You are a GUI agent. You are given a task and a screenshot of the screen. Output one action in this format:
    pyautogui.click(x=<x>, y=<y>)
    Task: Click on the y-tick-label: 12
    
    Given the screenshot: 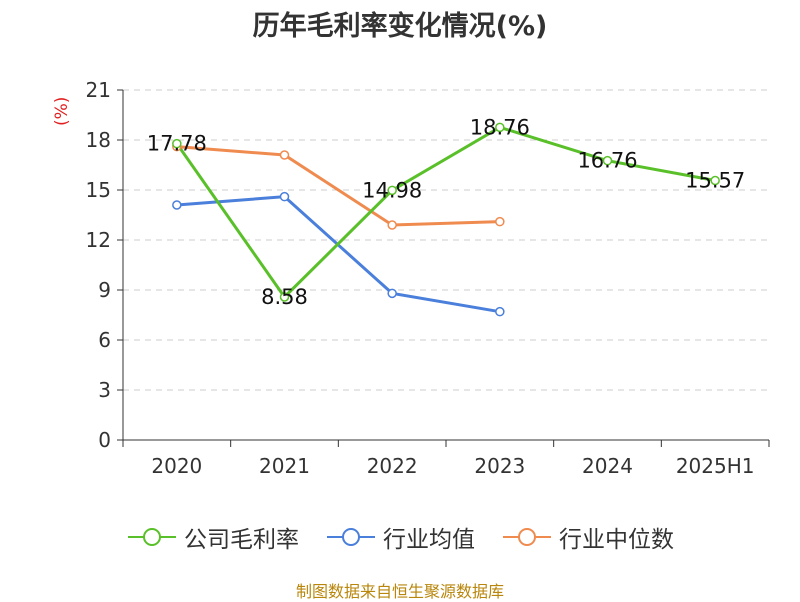 What is the action you would take?
    pyautogui.click(x=98, y=240)
    